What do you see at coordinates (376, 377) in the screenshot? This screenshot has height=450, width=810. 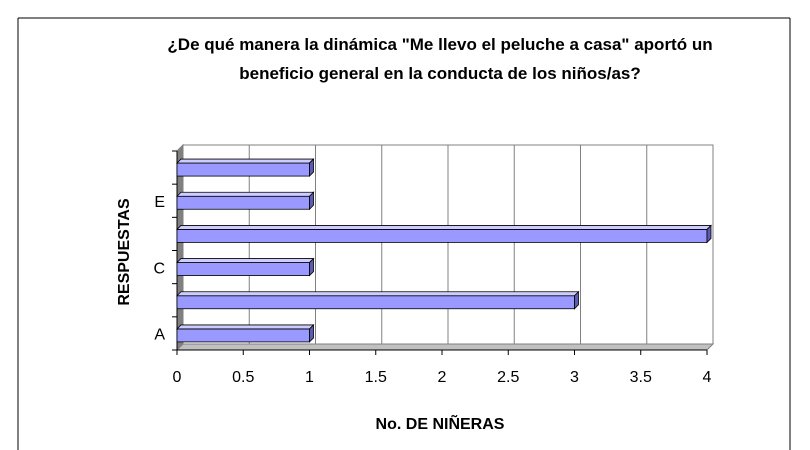 I see `x-tick-label: 1.5` at bounding box center [376, 377].